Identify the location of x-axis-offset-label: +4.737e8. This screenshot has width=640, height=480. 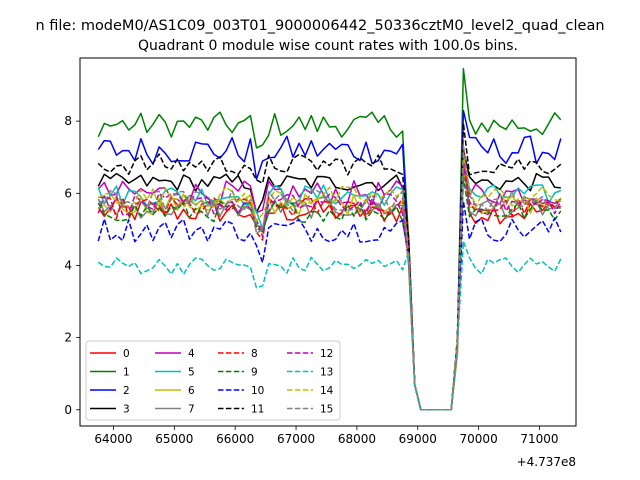
(546, 462).